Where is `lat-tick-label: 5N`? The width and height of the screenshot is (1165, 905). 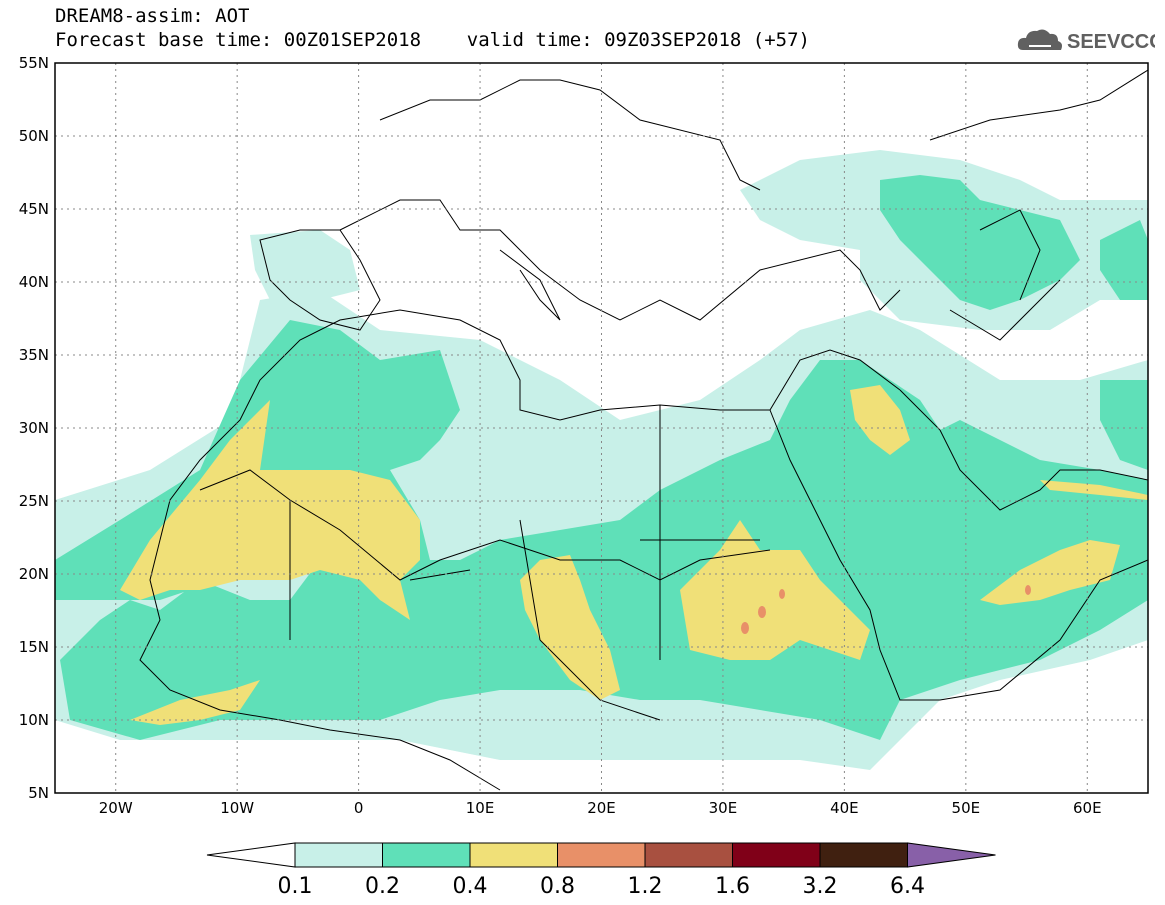
lat-tick-label: 5N is located at coordinates (38, 793).